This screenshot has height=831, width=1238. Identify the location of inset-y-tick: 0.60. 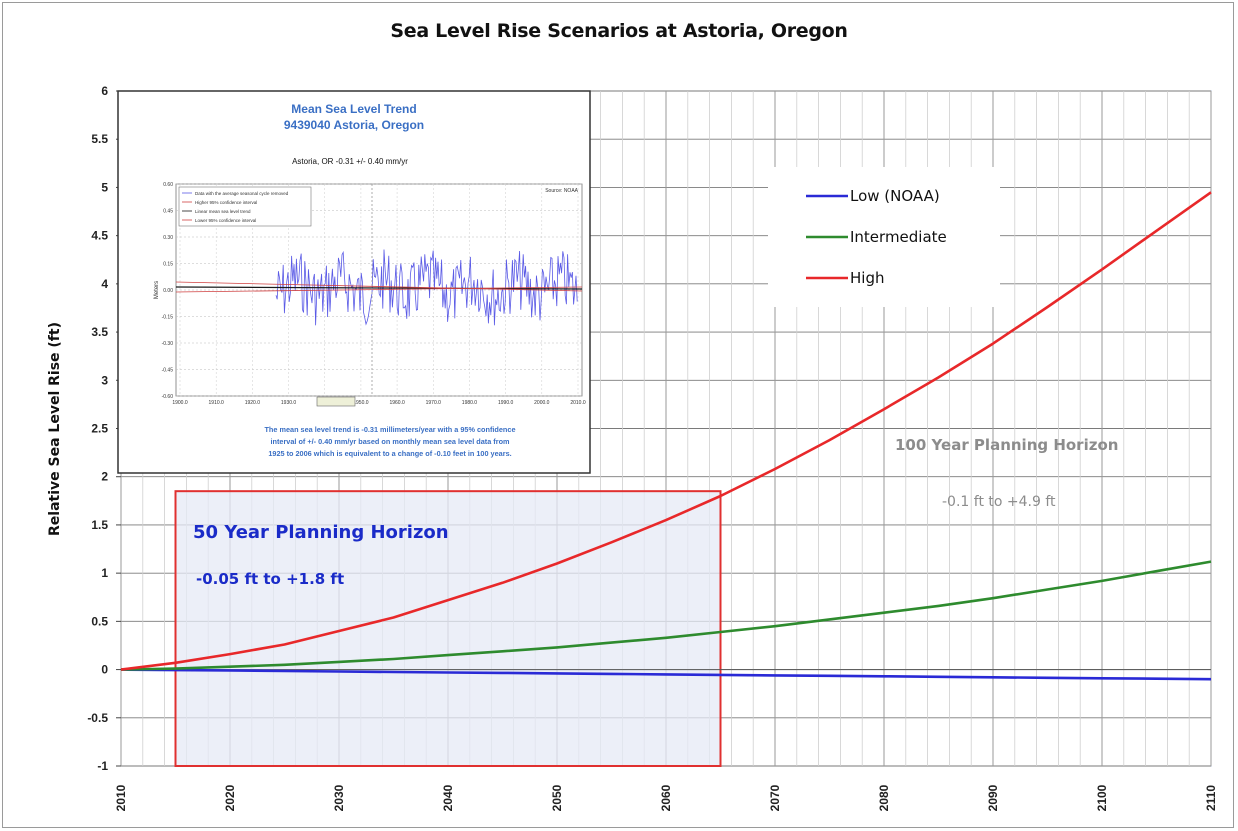
(168, 185).